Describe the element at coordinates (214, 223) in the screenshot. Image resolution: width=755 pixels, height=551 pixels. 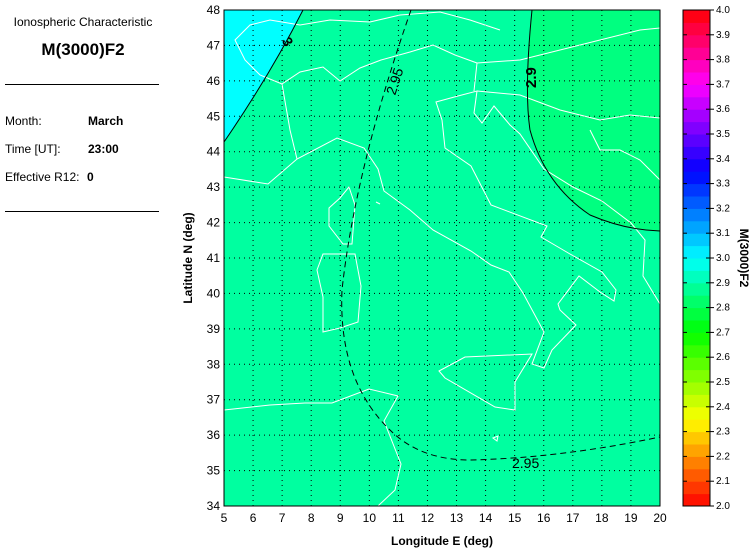
I see `y-tick-label: 42` at that location.